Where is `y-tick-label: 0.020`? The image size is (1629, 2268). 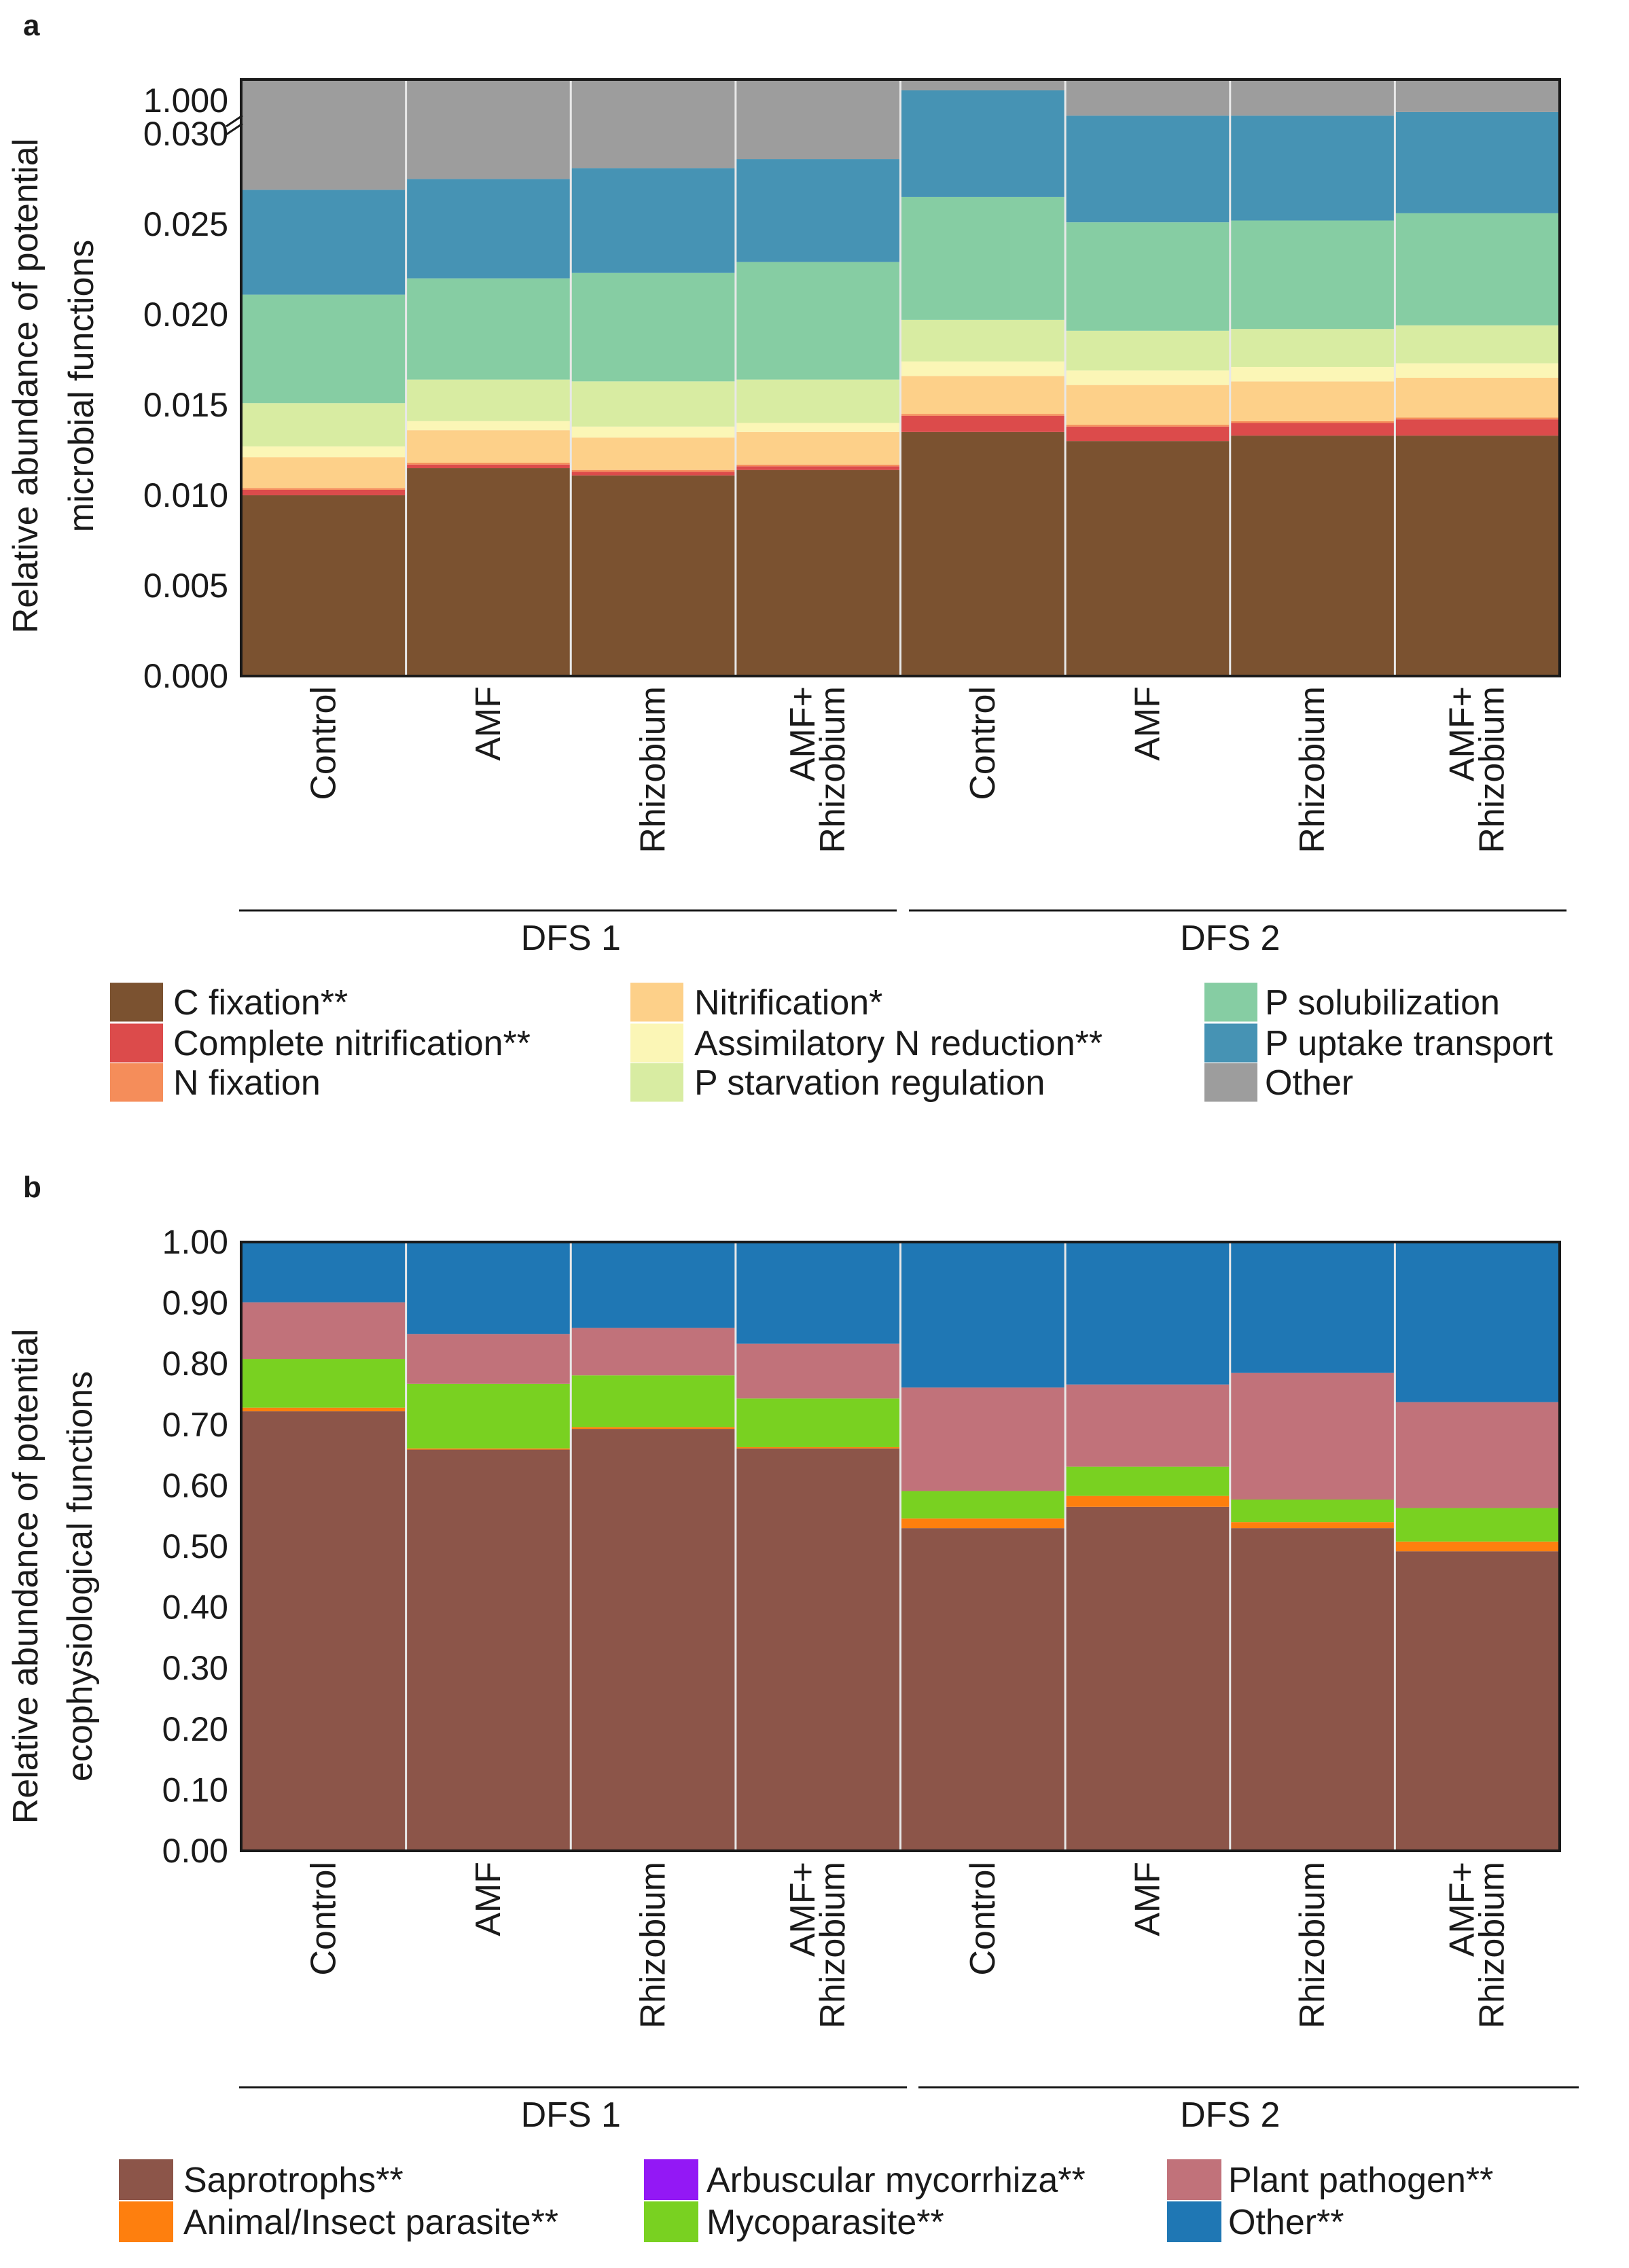
y-tick-label: 0.020 is located at coordinates (185, 315).